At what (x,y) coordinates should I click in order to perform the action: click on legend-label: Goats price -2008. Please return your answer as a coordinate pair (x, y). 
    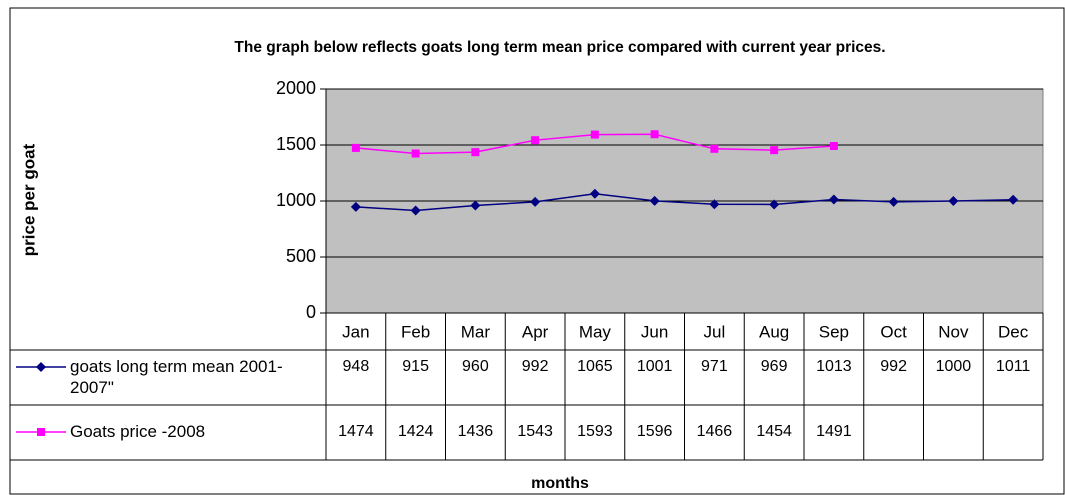
    Looking at the image, I should click on (138, 431).